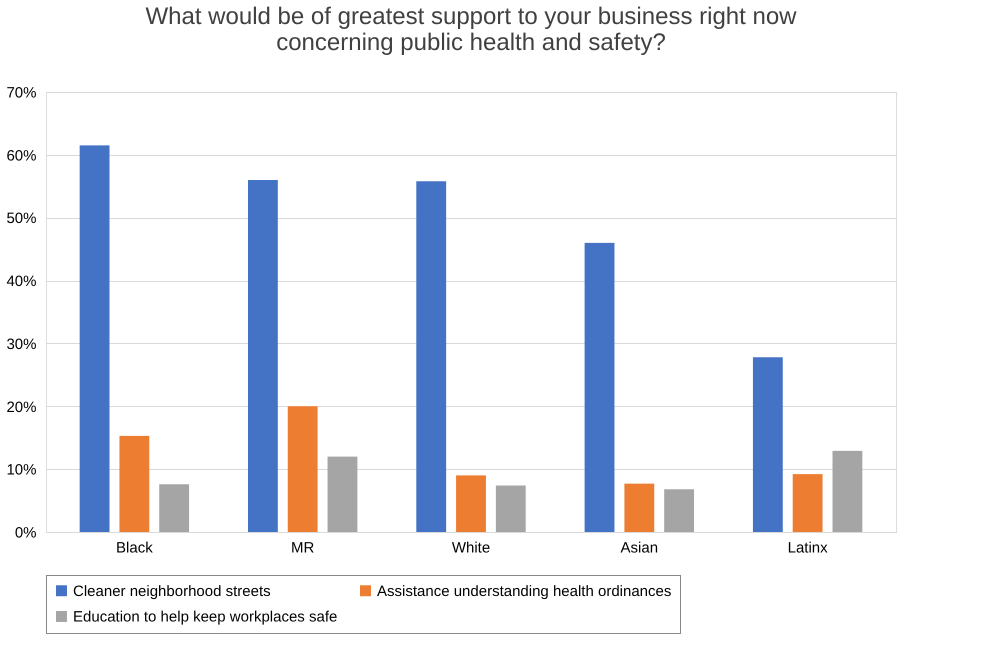  Describe the element at coordinates (639, 548) in the screenshot. I see `x-tick-label: Asian` at that location.